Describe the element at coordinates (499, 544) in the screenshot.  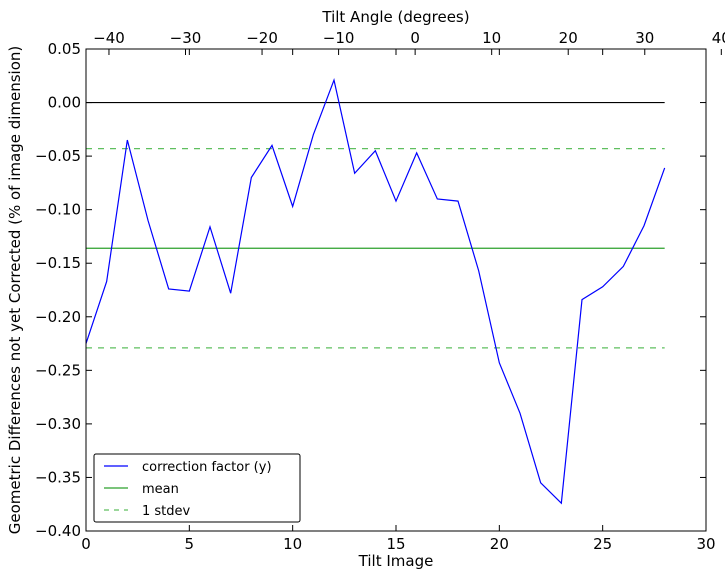
I see `x-tick-label: 20` at that location.